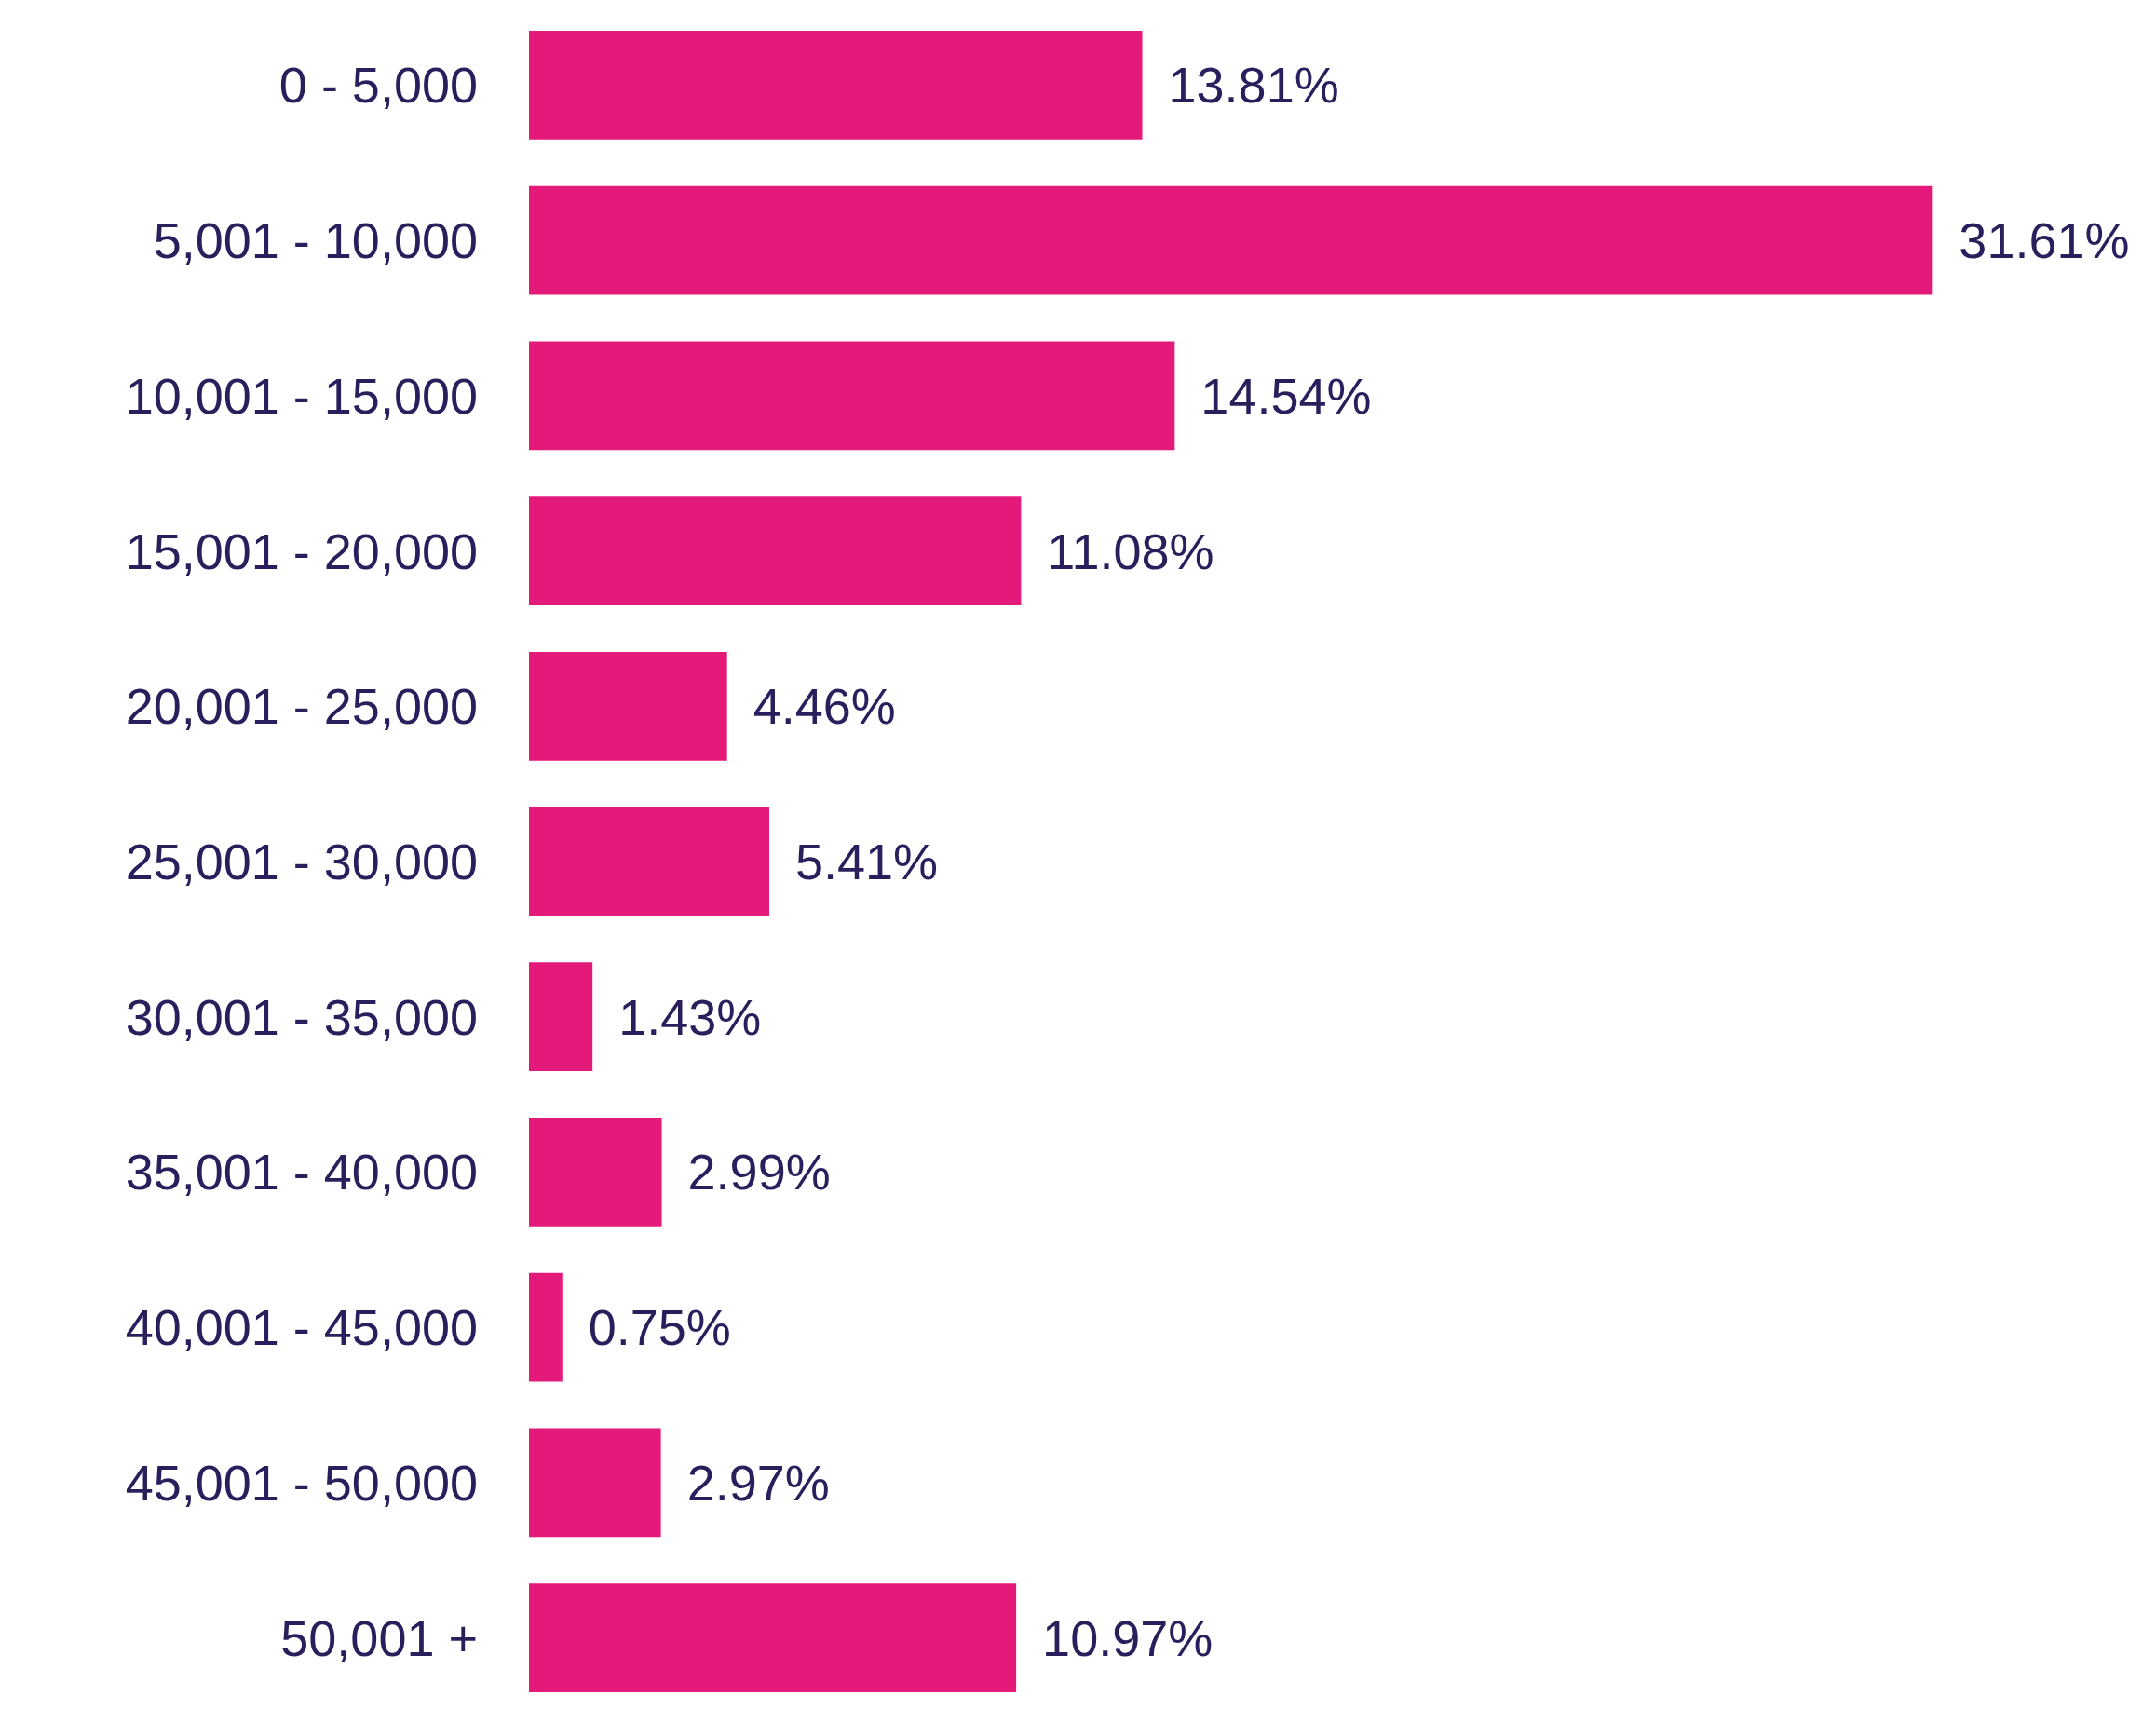  What do you see at coordinates (301, 861) in the screenshot?
I see `y-tick-label: 25,001 - 30,000` at bounding box center [301, 861].